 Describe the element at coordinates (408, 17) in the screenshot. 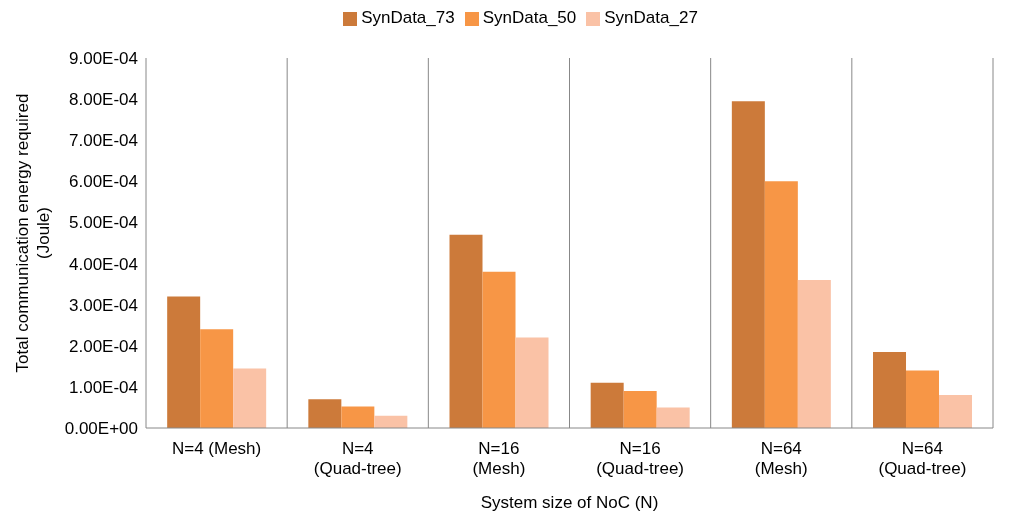

I see `legend-label: SynData_73` at that location.